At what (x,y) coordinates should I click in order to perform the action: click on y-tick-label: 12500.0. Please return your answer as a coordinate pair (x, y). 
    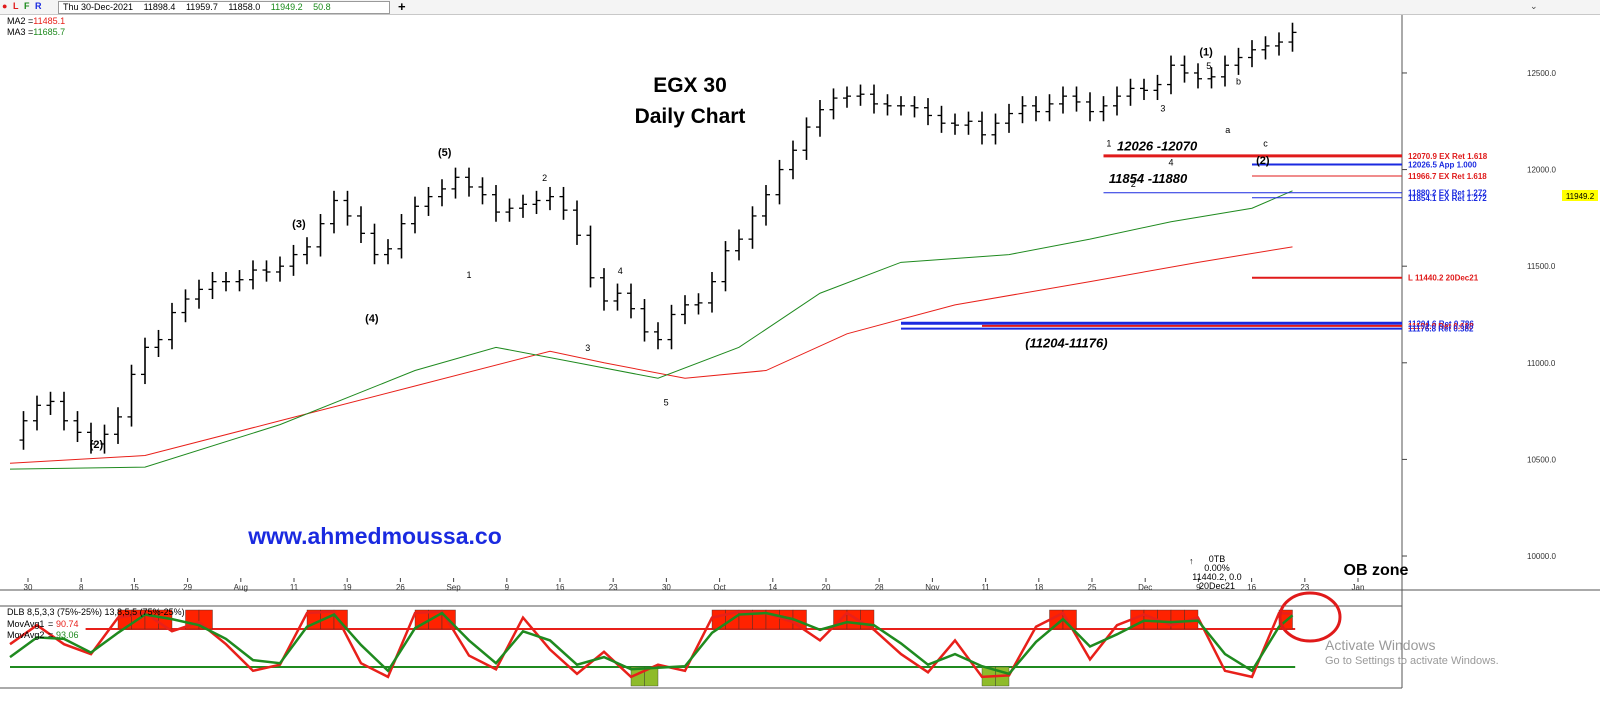
    Looking at the image, I should click on (1541, 73).